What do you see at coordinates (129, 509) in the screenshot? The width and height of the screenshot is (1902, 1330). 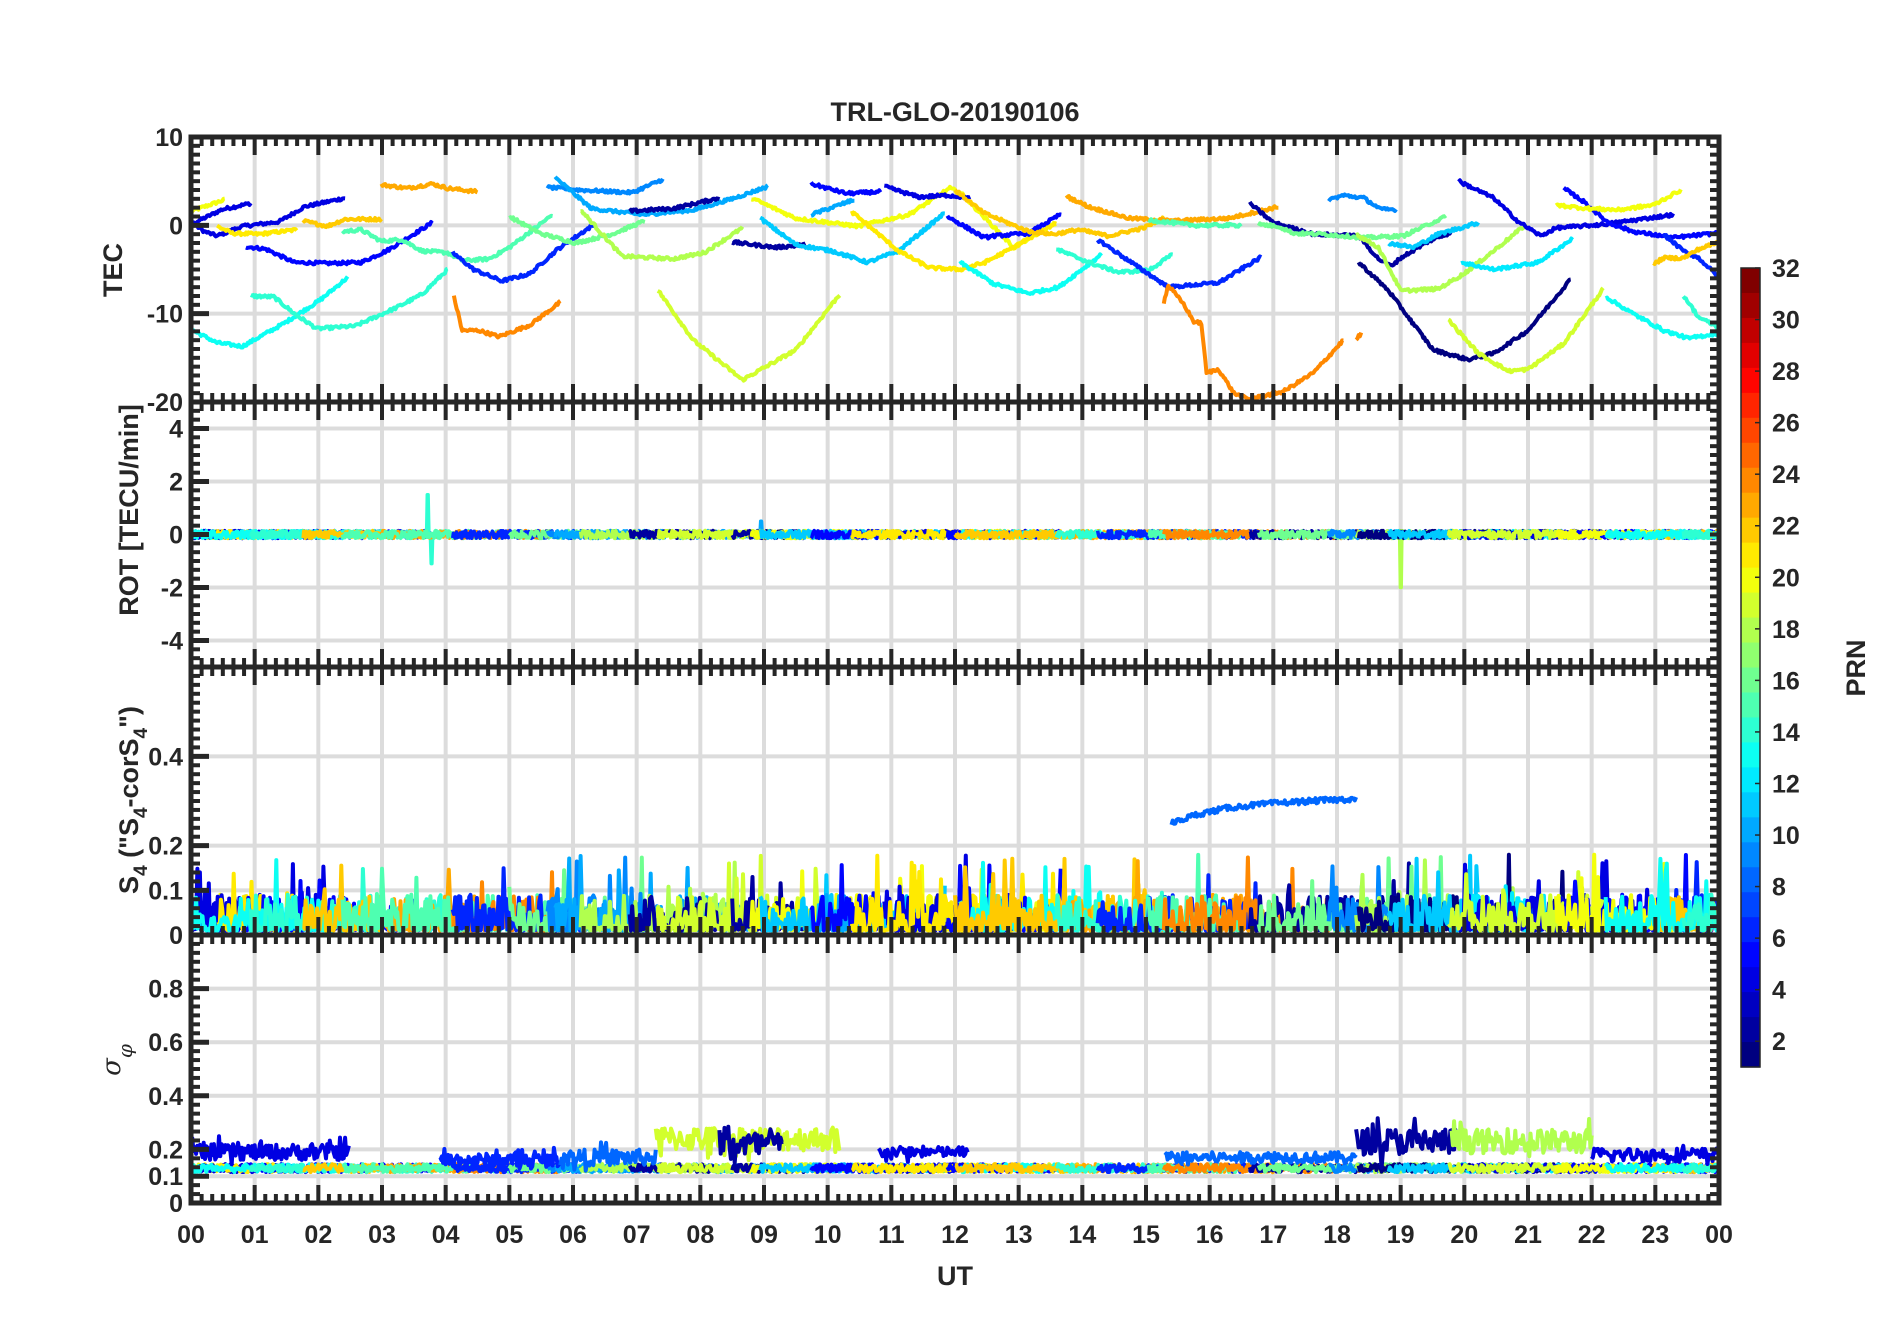 I see `rot-ylabel: ROT [TECU/min]` at bounding box center [129, 509].